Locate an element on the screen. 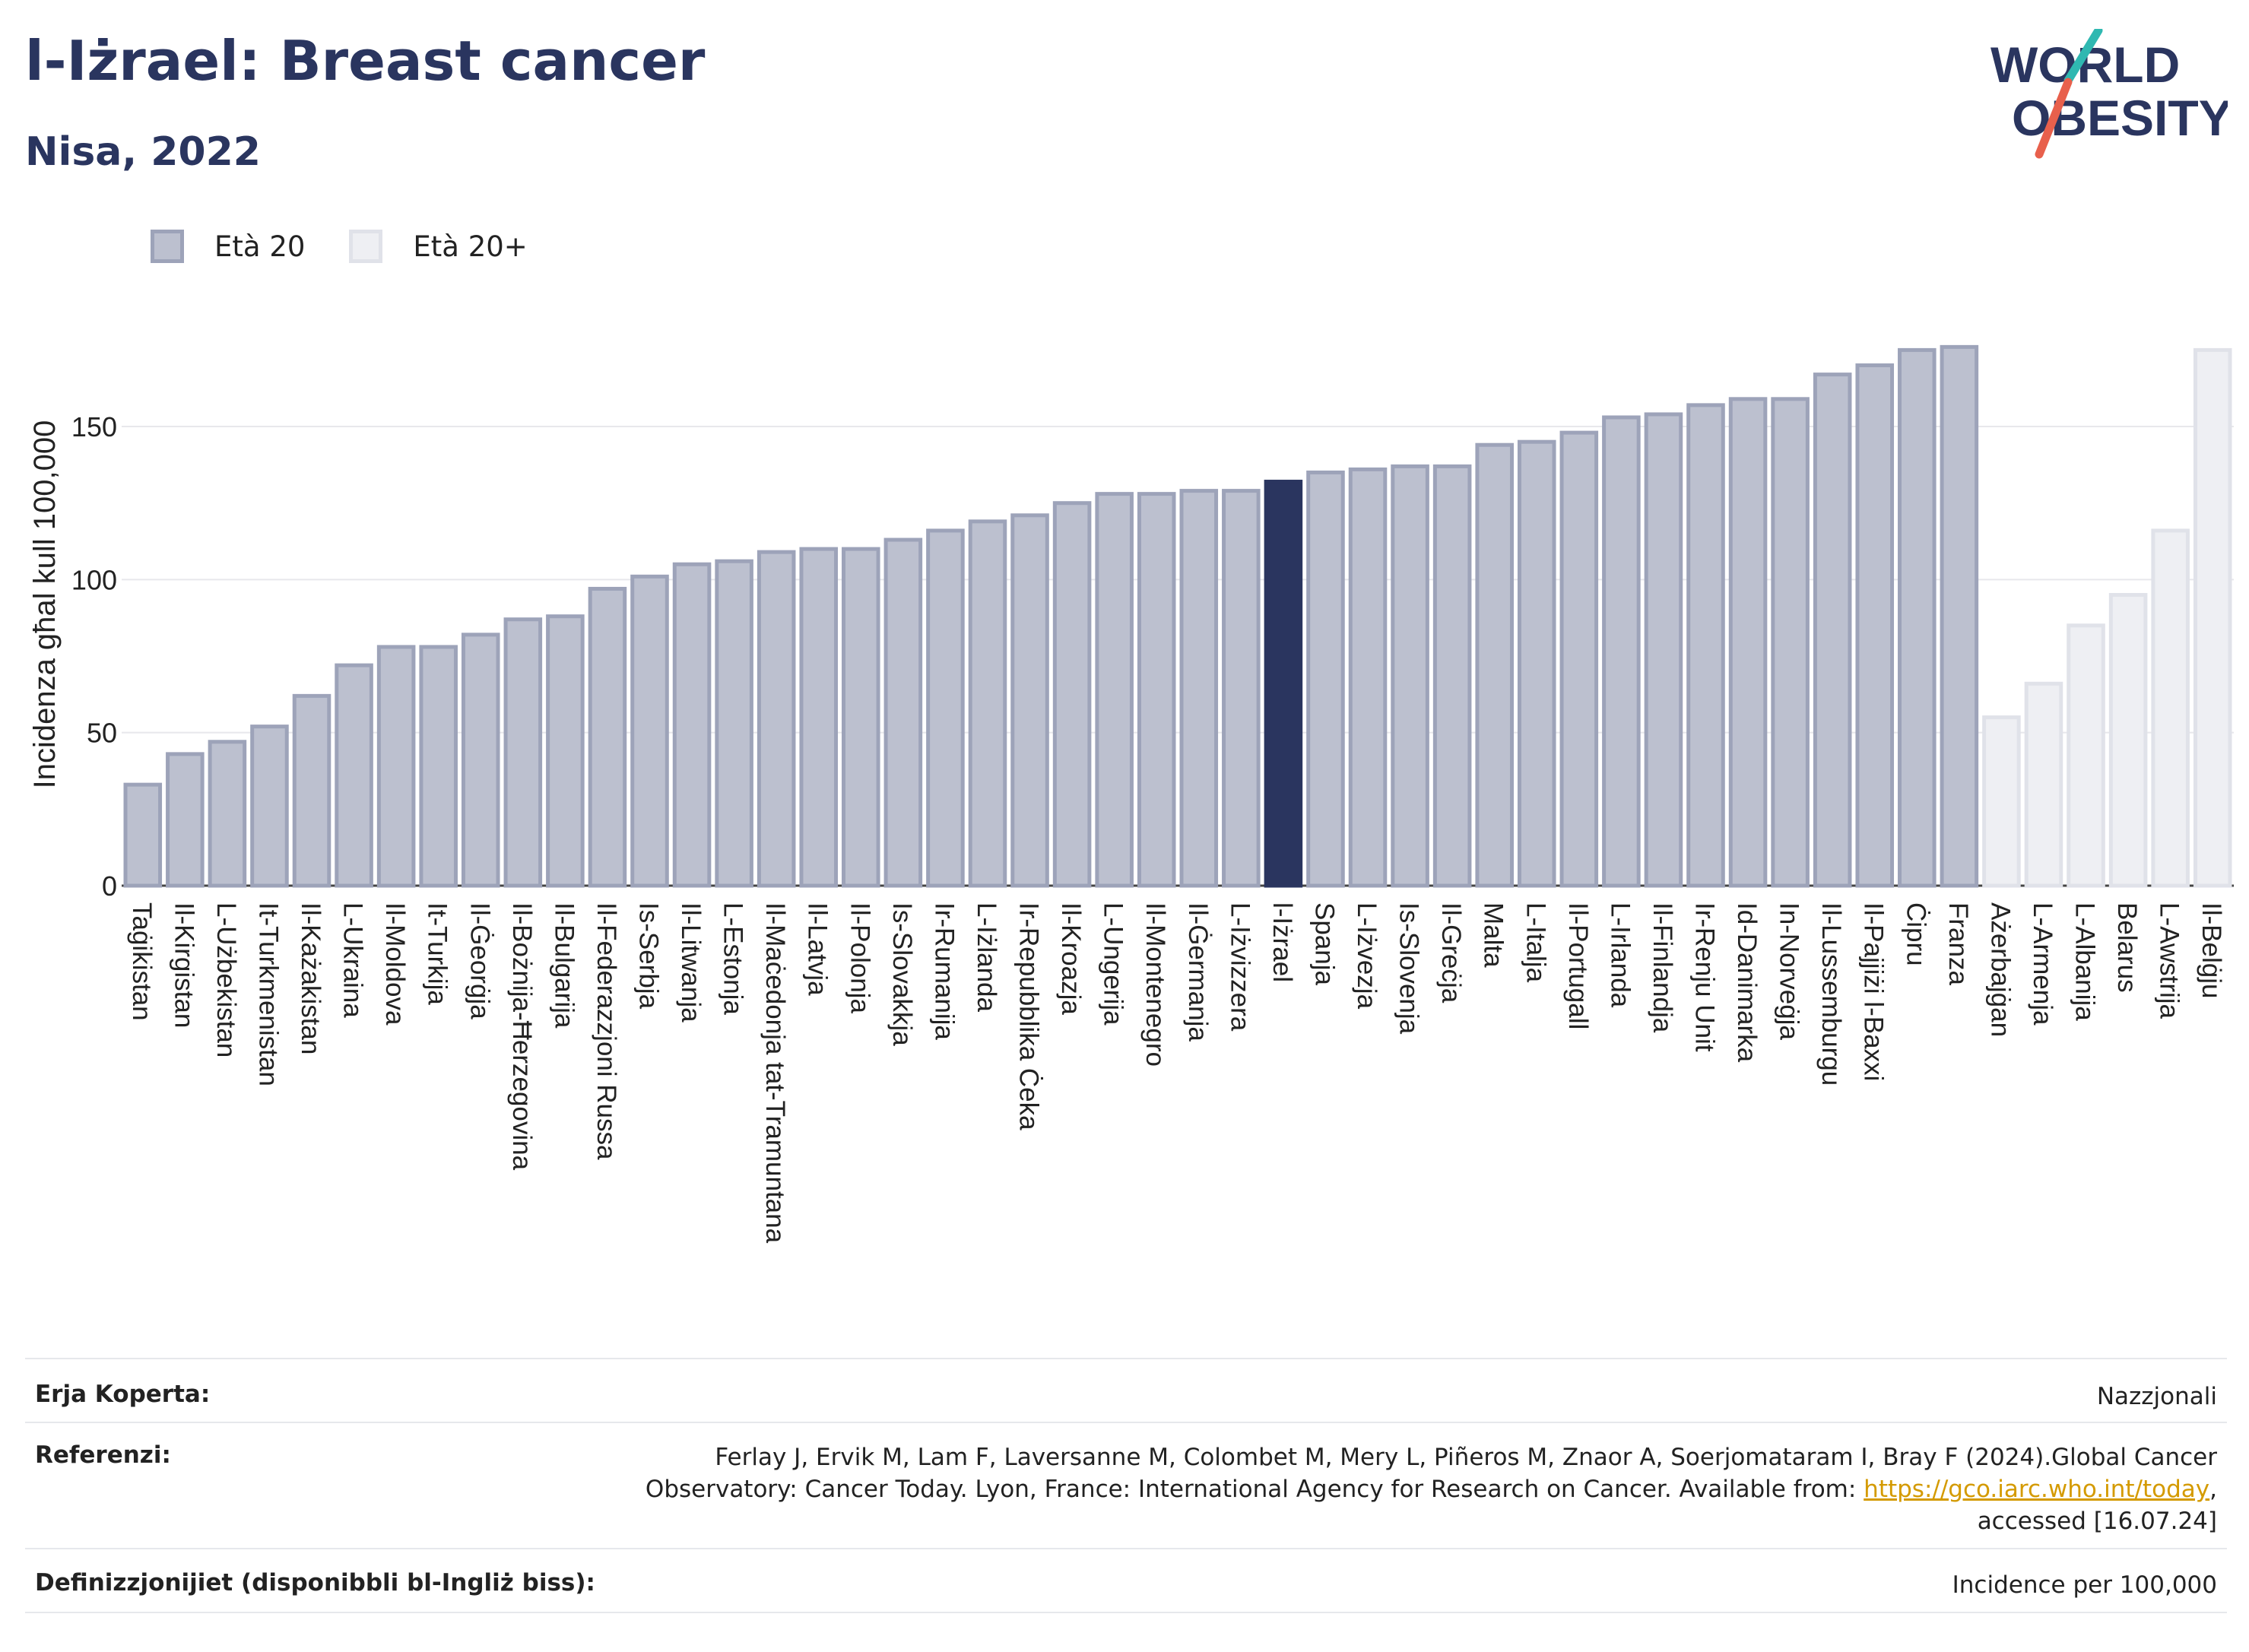 The height and width of the screenshot is (1652, 2249). x-tick-label: Spanja is located at coordinates (1324, 944).